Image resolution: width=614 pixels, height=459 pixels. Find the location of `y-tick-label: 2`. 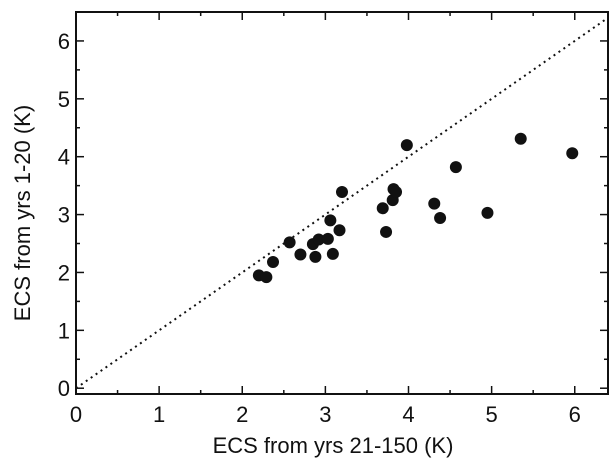

y-tick-label: 2 is located at coordinates (64, 272).